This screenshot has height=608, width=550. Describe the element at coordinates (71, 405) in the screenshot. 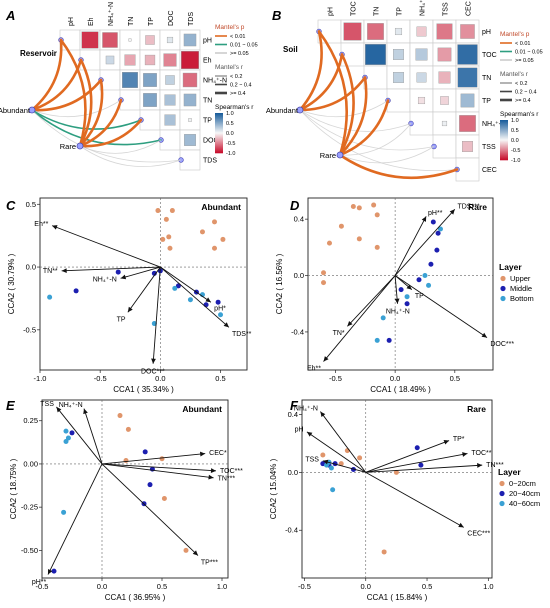

I see `env-arrow-label: NH₄⁺-N` at that location.